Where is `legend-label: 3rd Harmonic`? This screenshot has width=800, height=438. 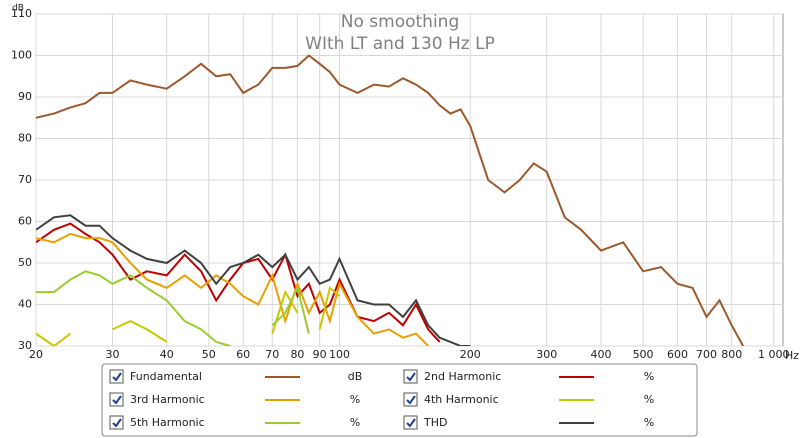 legend-label: 3rd Harmonic is located at coordinates (167, 399).